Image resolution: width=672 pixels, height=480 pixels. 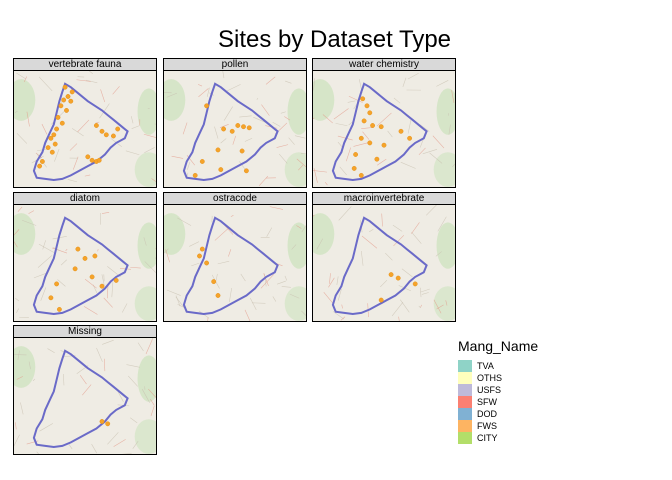 I want to click on facet-strip-label: ostracode, so click(x=235, y=198).